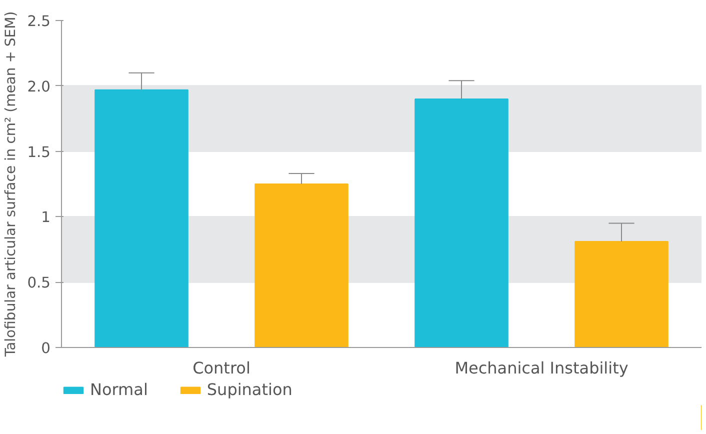 Image resolution: width=706 pixels, height=434 pixels. Describe the element at coordinates (11, 184) in the screenshot. I see `y-axis-title: Talofibular articular surface in cm² (mean + SEM)` at that location.